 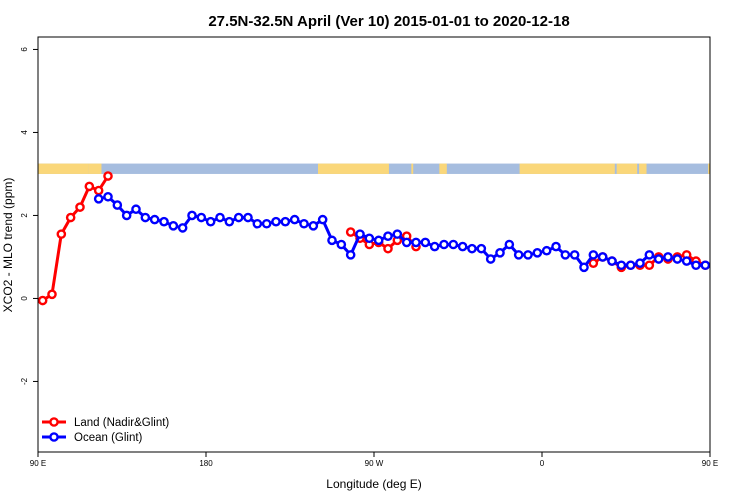 I want to click on y-axis: -2 0 2 4 6, so click(x=29, y=216).